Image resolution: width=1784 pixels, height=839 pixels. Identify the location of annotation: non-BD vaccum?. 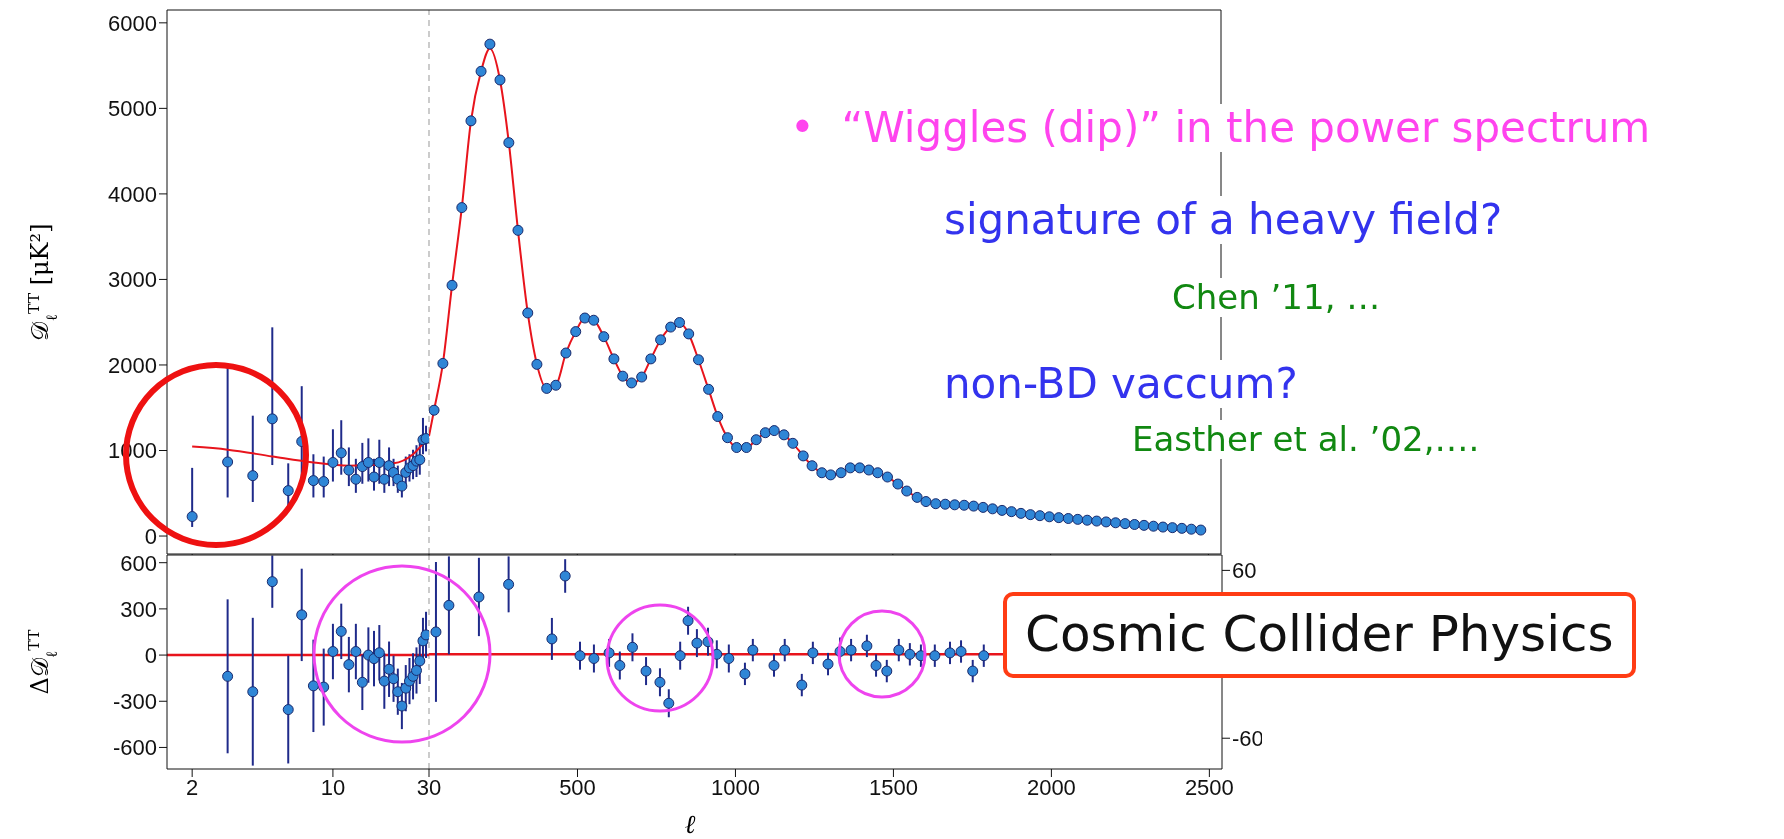
(1121, 384).